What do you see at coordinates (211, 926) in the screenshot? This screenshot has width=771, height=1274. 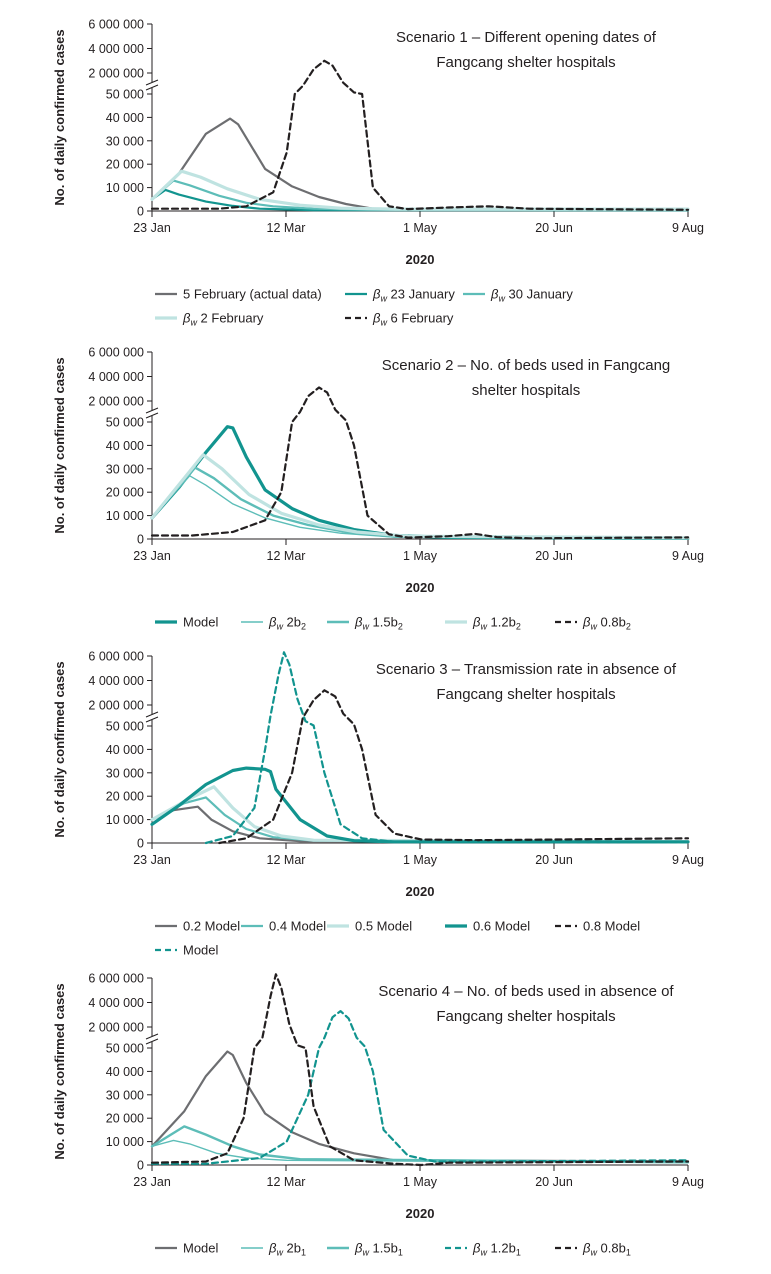 I see `legend-label: 0.2 Model` at bounding box center [211, 926].